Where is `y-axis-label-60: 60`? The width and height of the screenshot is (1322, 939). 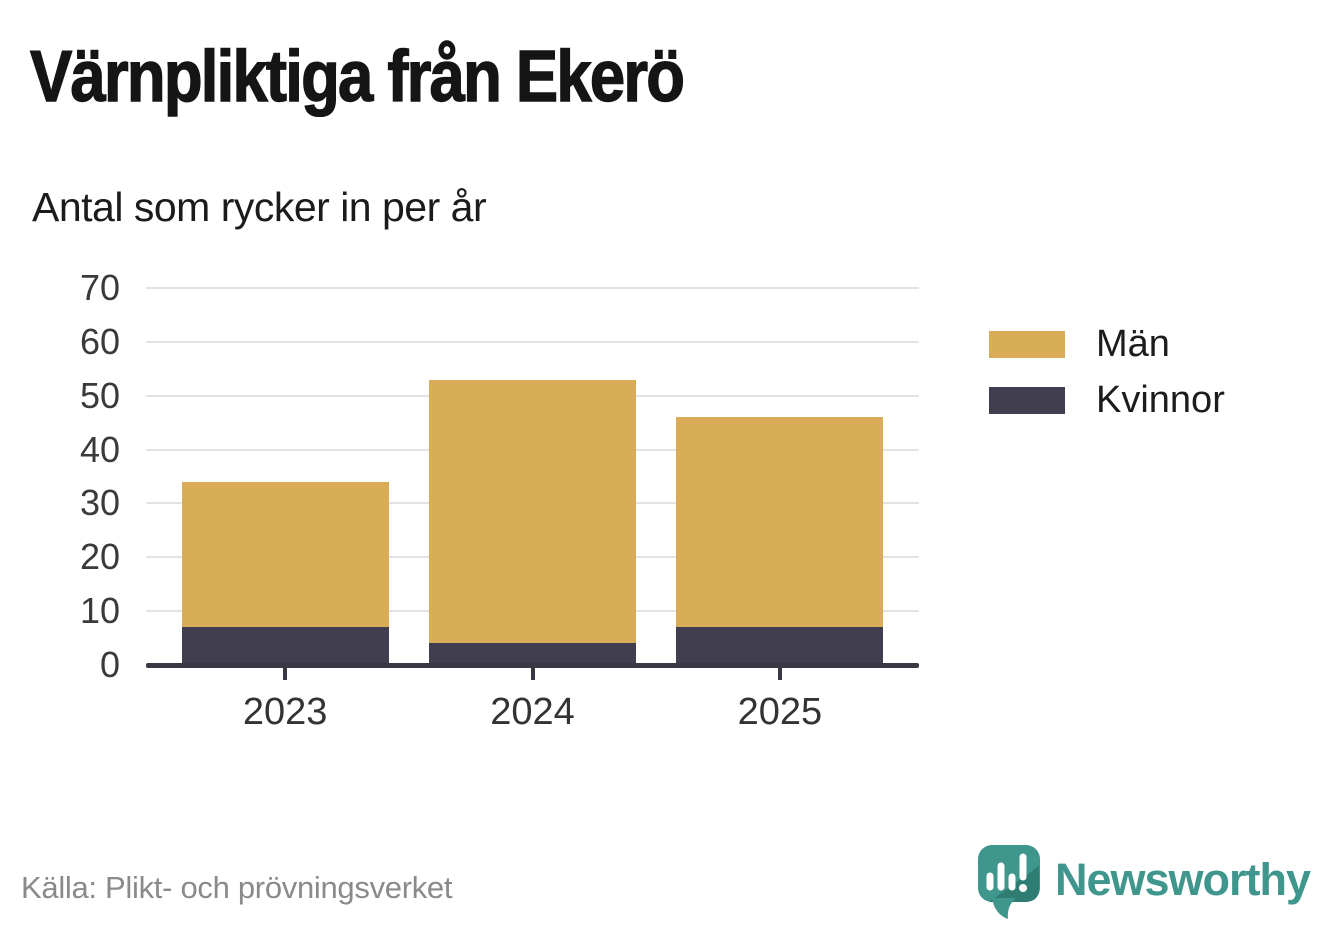
y-axis-label-60: 60 is located at coordinates (99, 341).